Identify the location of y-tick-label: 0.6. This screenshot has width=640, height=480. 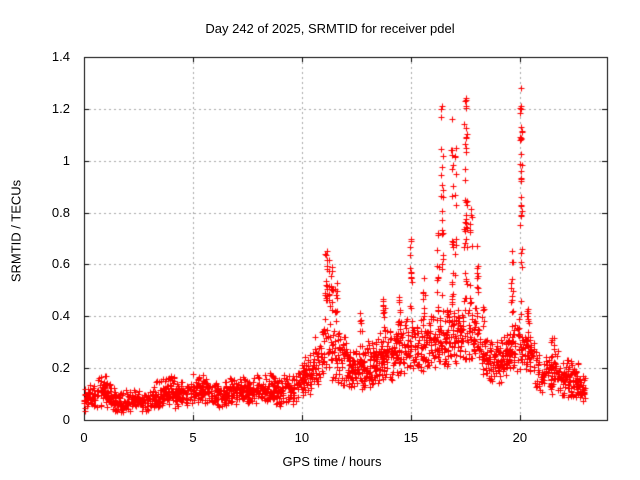
(60, 264).